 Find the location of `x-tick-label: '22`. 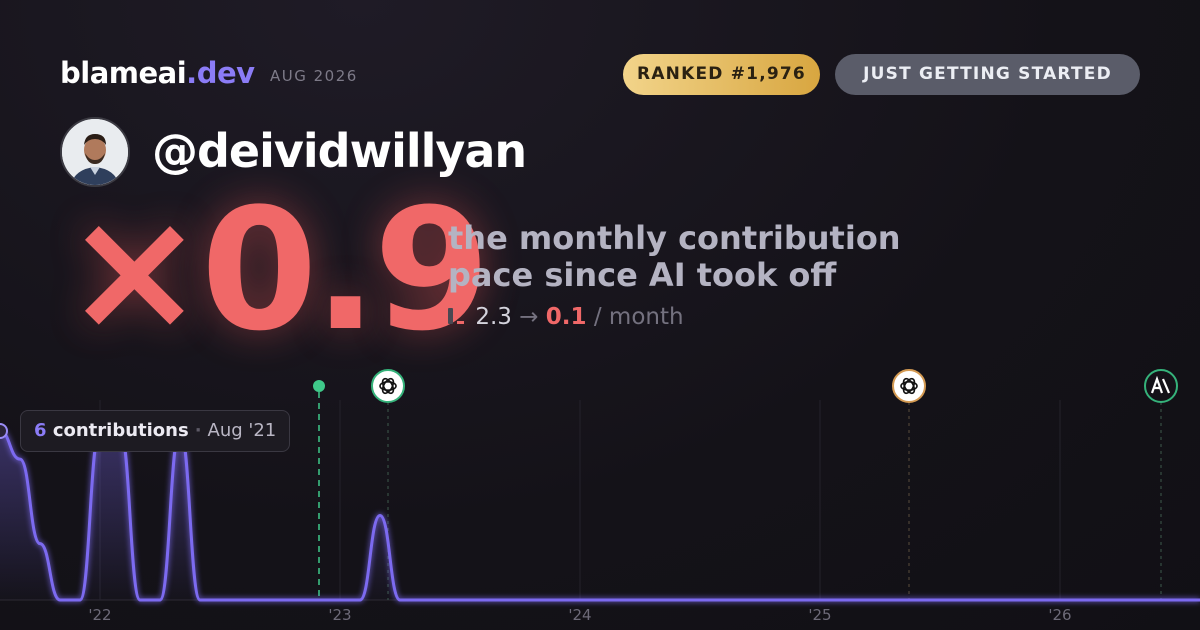

x-tick-label: '22 is located at coordinates (99, 615).